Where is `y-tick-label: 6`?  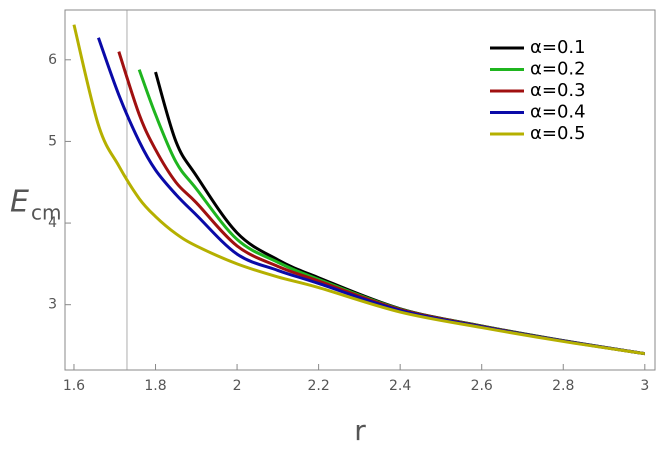
y-tick-label: 6 is located at coordinates (52, 60).